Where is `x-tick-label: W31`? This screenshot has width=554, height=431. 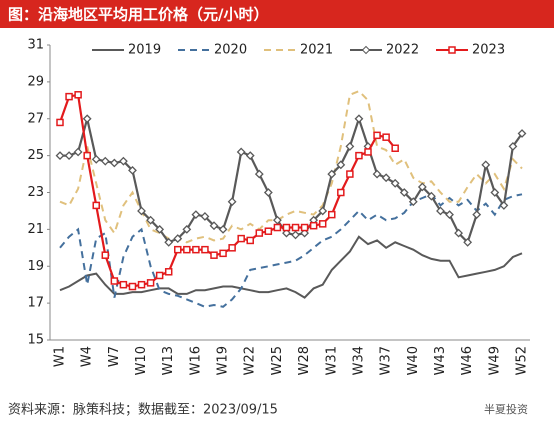
x-tick-label: W31 is located at coordinates (331, 360).